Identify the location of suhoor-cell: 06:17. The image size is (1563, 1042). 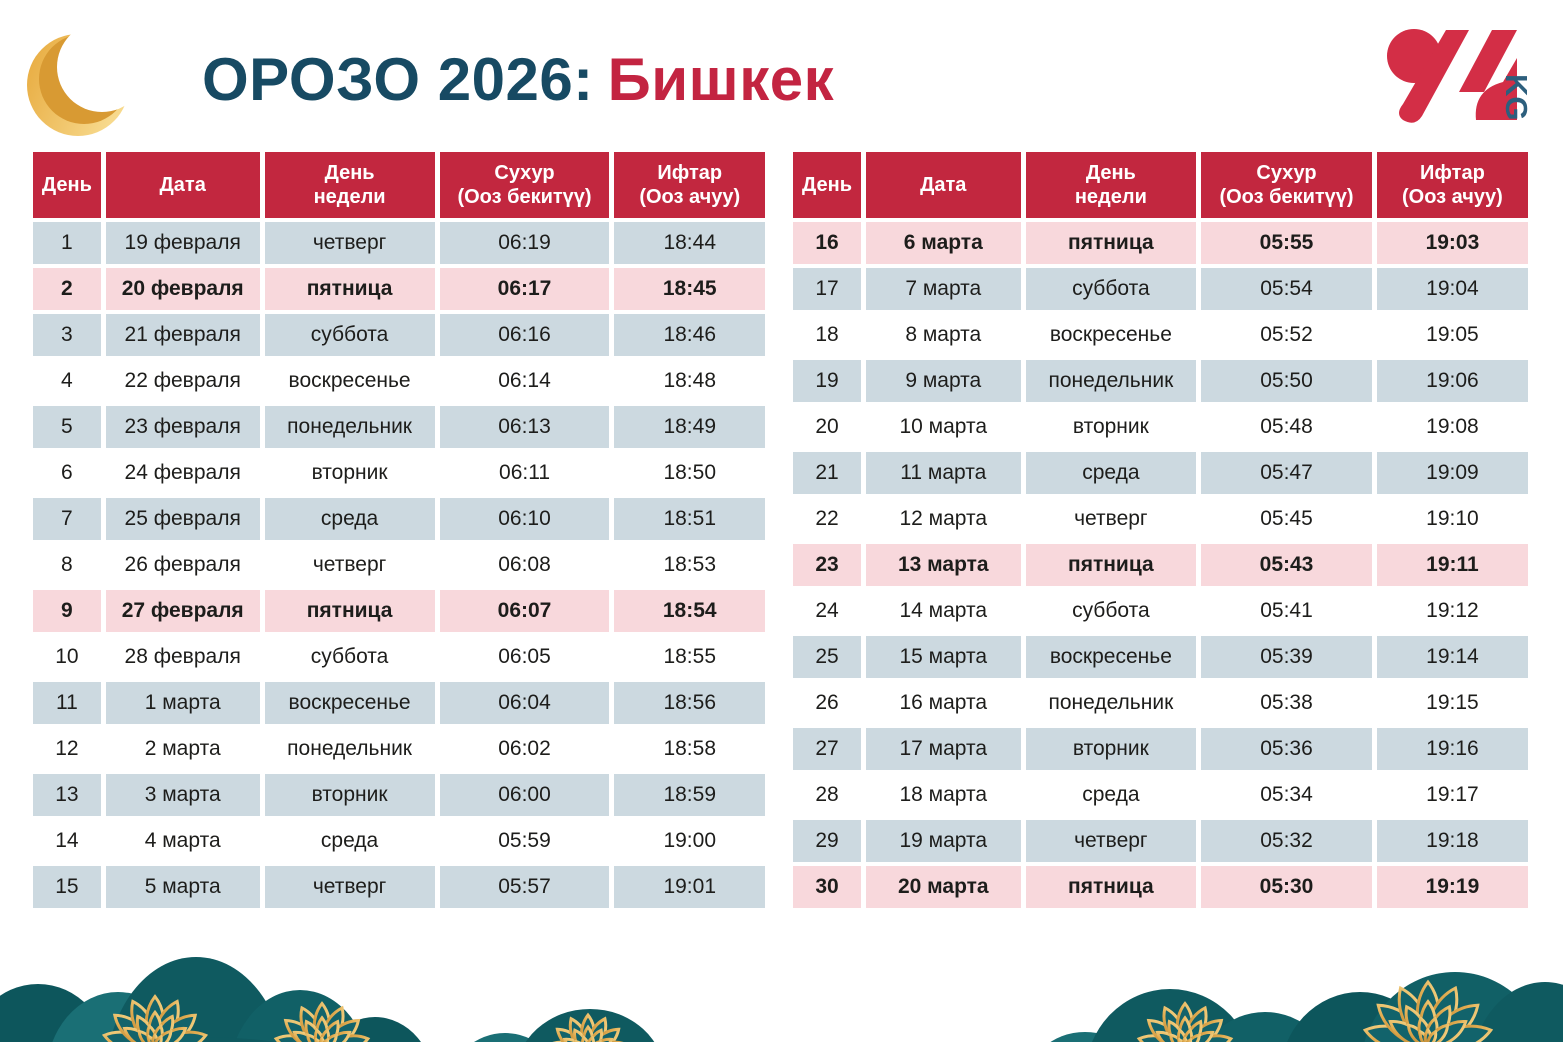
(523, 288).